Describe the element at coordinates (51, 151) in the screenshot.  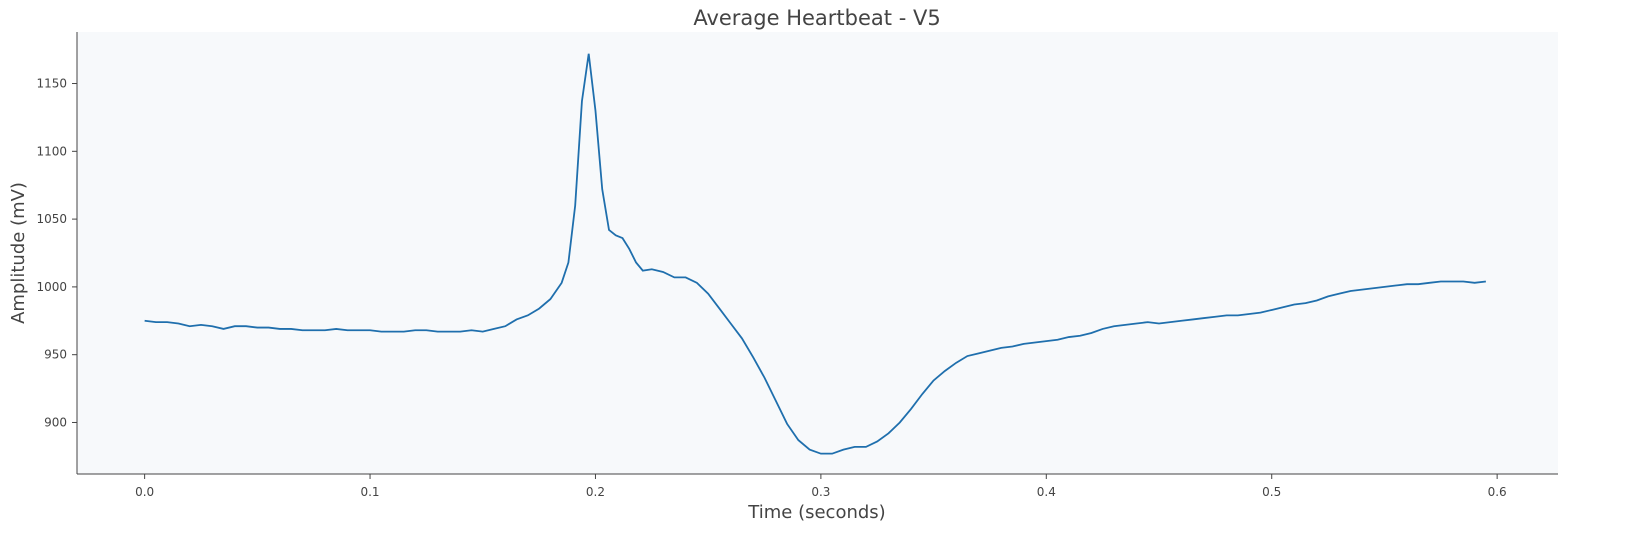
I see `y-tick-label: 1100` at that location.